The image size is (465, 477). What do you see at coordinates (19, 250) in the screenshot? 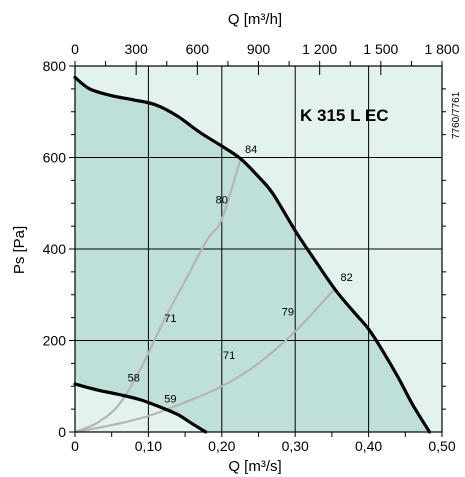
I see `y-axis-title: Ps [Pa]` at bounding box center [19, 250].